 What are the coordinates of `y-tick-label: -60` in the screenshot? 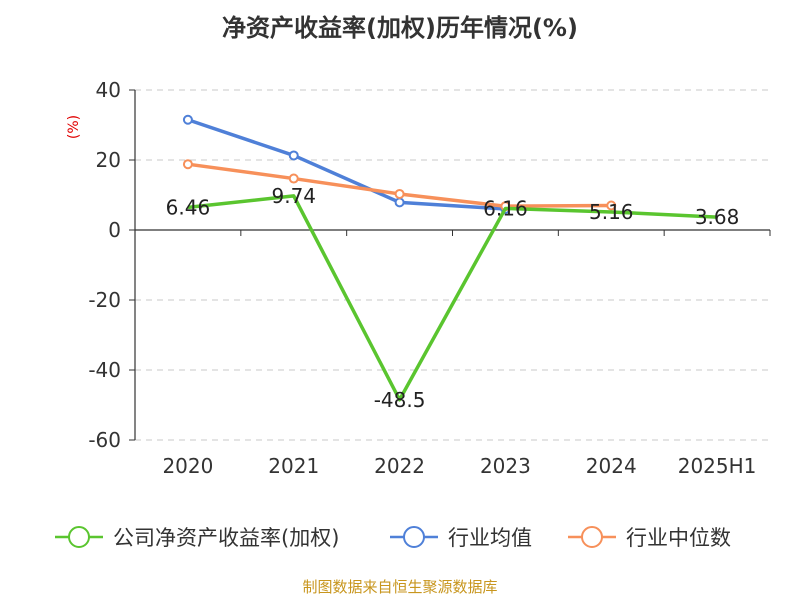 It's located at (104, 440).